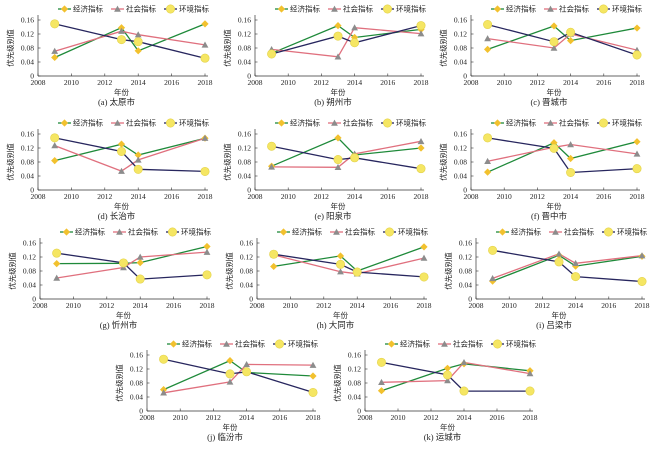  Describe the element at coordinates (283, 232) in the screenshot. I see `legend-marker-diamond-icon` at that location.